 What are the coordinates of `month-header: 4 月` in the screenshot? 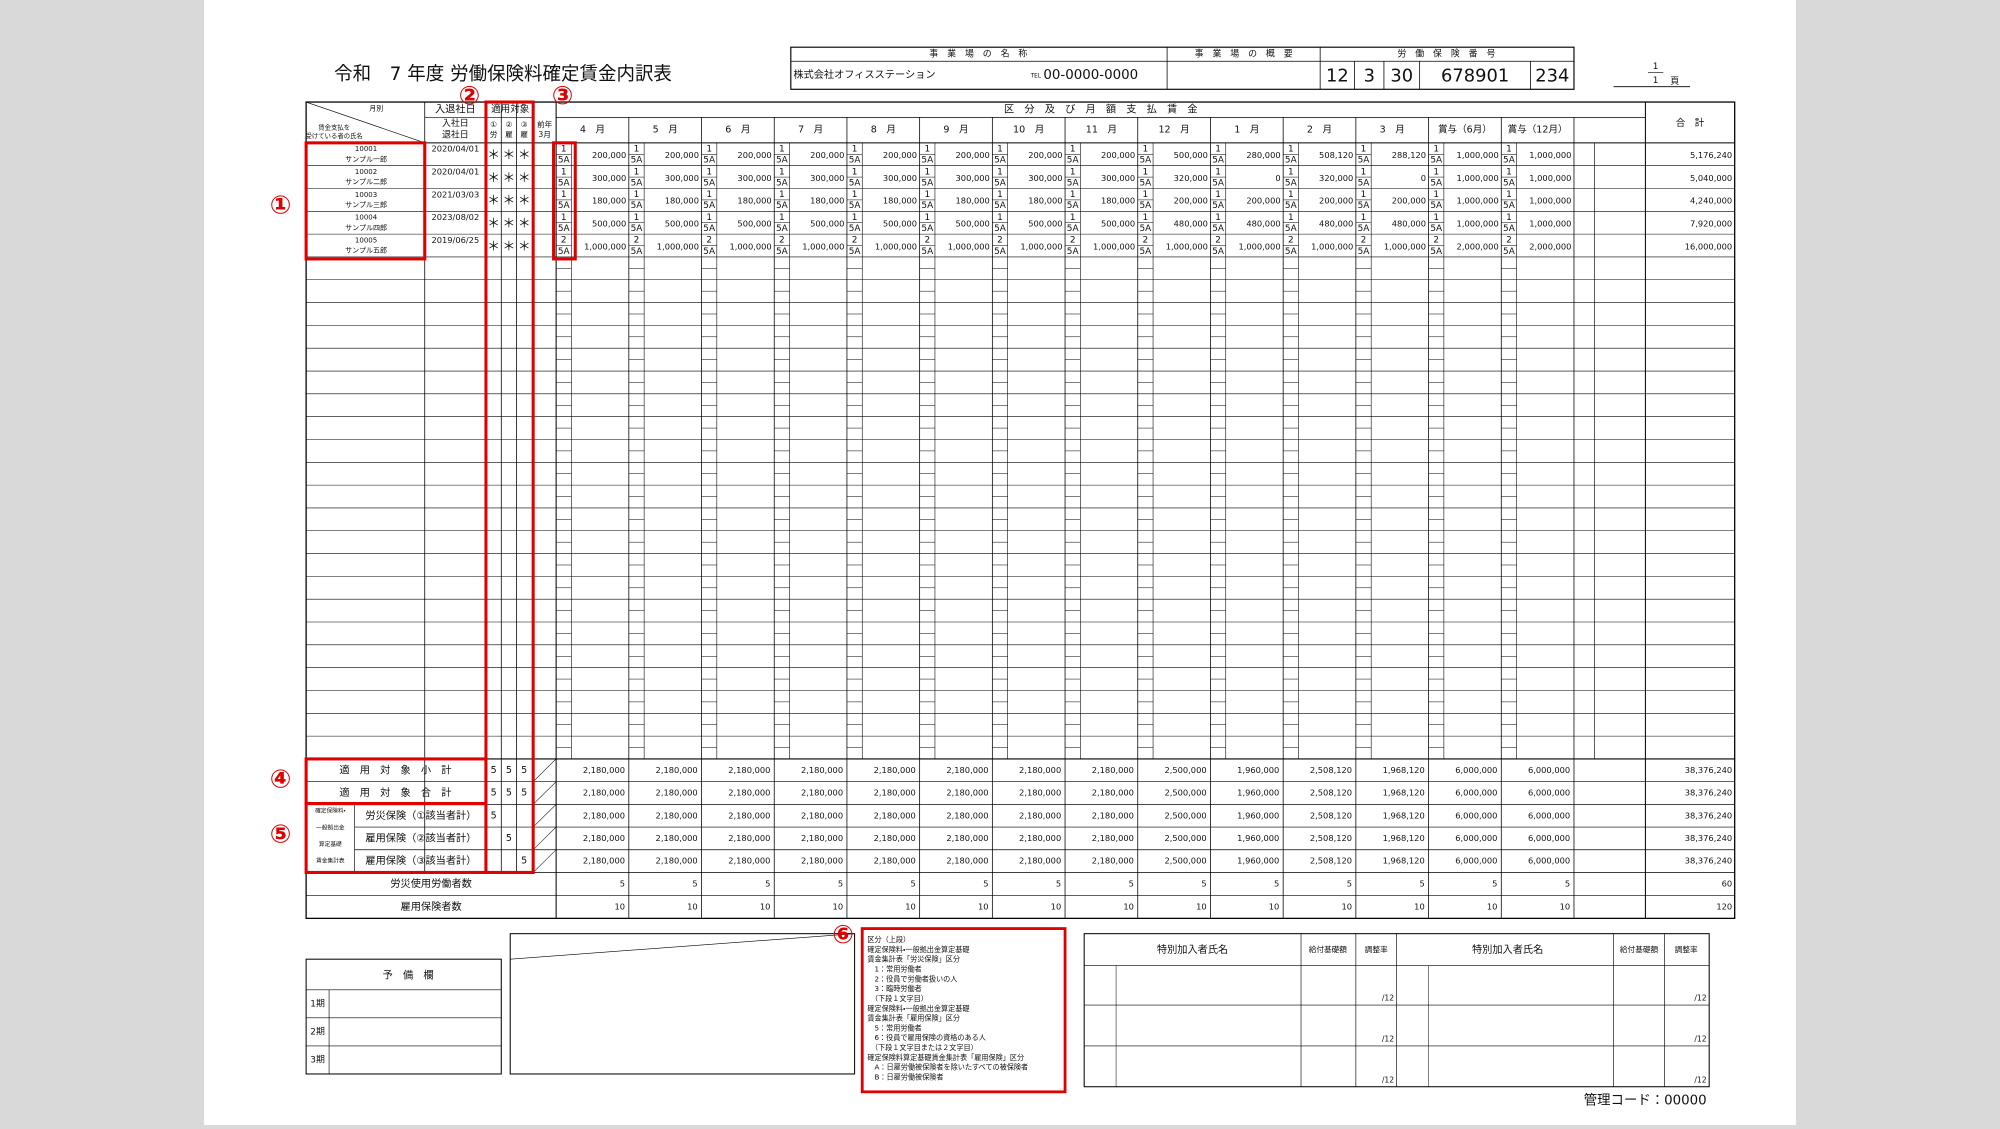 It's located at (592, 130).